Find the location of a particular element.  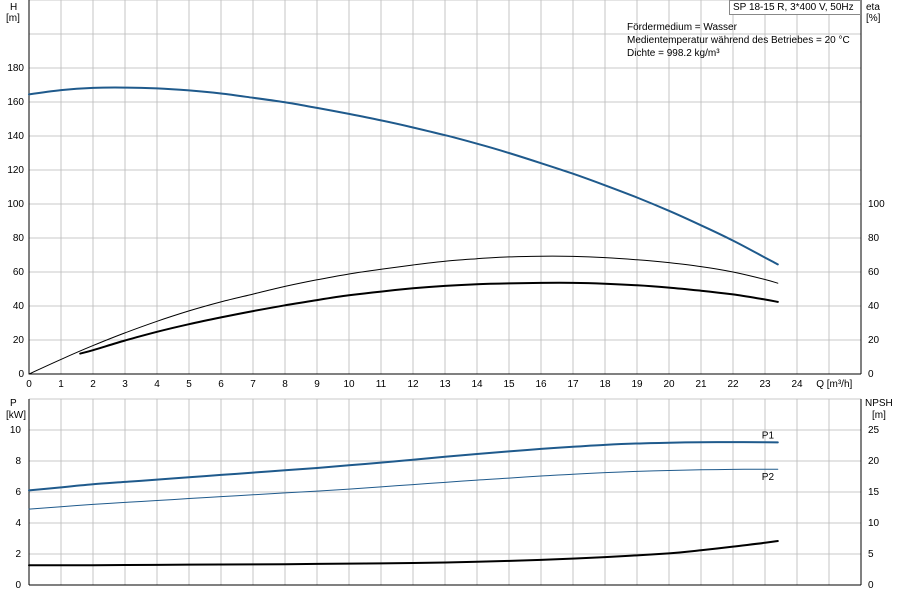

y-left-tick-label: 80 is located at coordinates (19, 238).